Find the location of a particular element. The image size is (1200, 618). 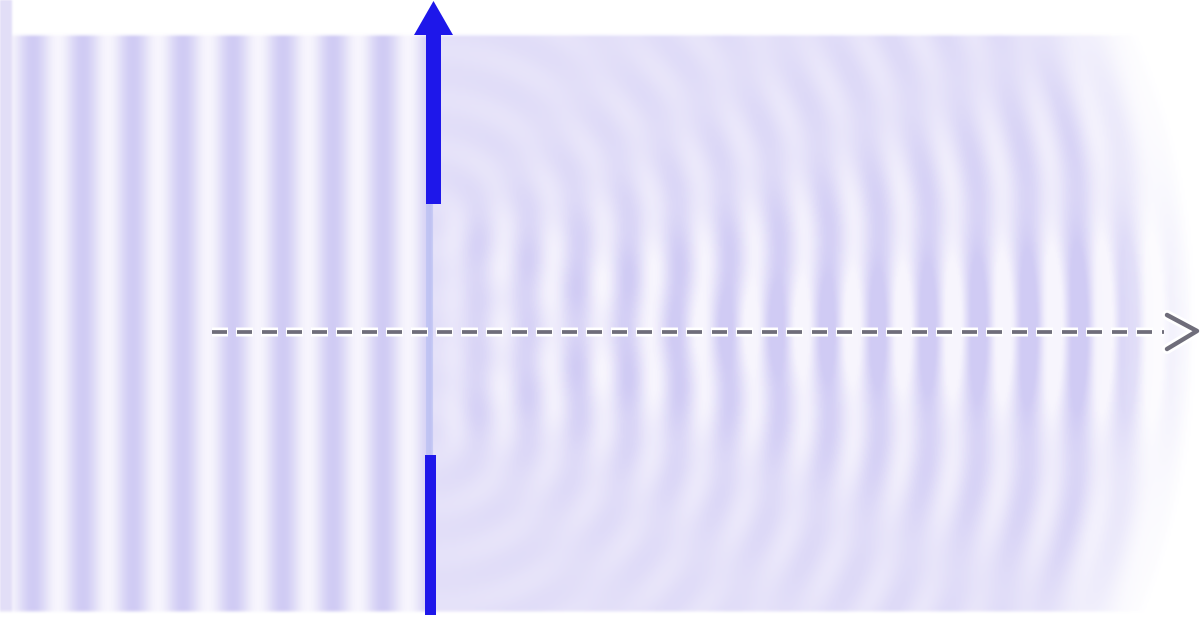

barrier-lower-segment is located at coordinates (430, 535).